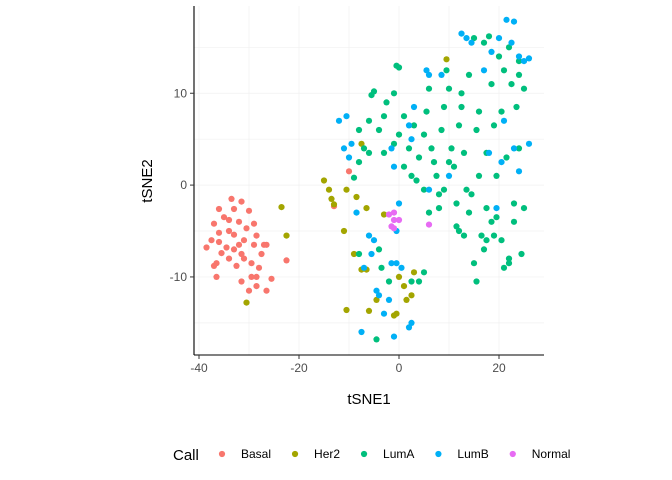 This screenshot has width=672, height=480. I want to click on x-axis-title: tSNE1, so click(368, 399).